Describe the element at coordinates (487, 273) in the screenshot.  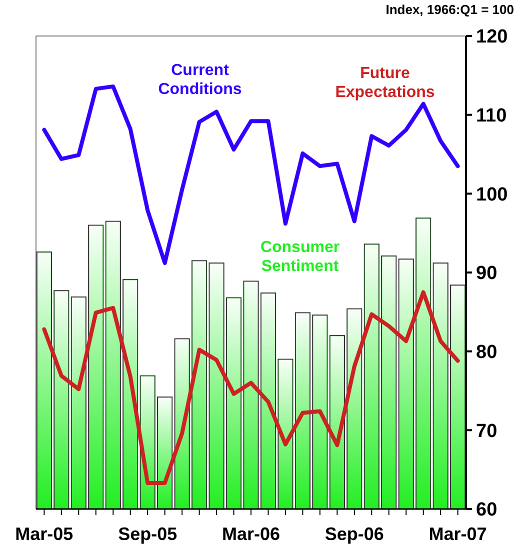
I see `y-tick-label: 90` at that location.